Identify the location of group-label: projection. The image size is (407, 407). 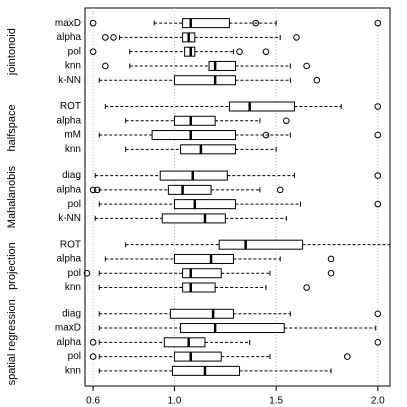
(12, 266).